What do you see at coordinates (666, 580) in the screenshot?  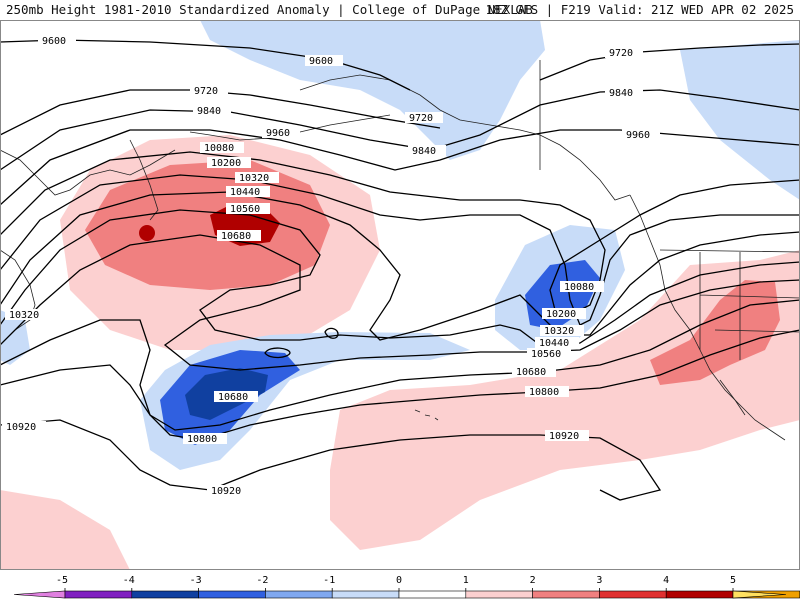 I see `colorbar-tick-label: 4` at bounding box center [666, 580].